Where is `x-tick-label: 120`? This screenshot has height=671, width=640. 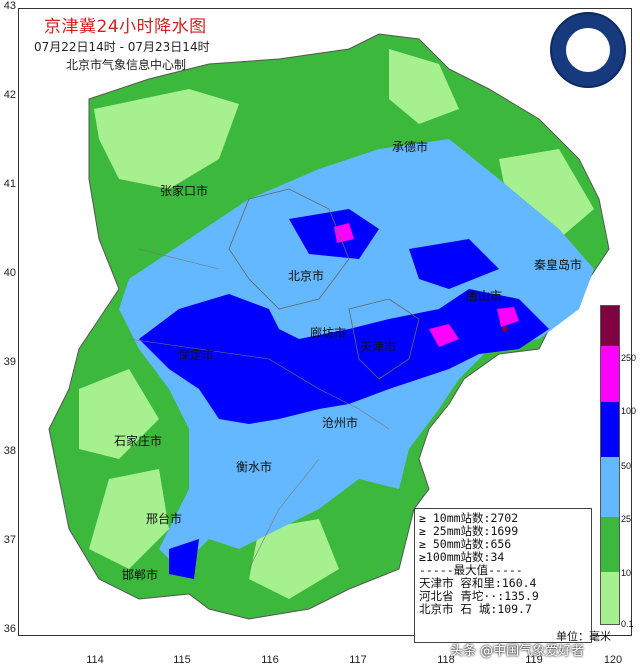
x-tick-label: 120 is located at coordinates (613, 660).